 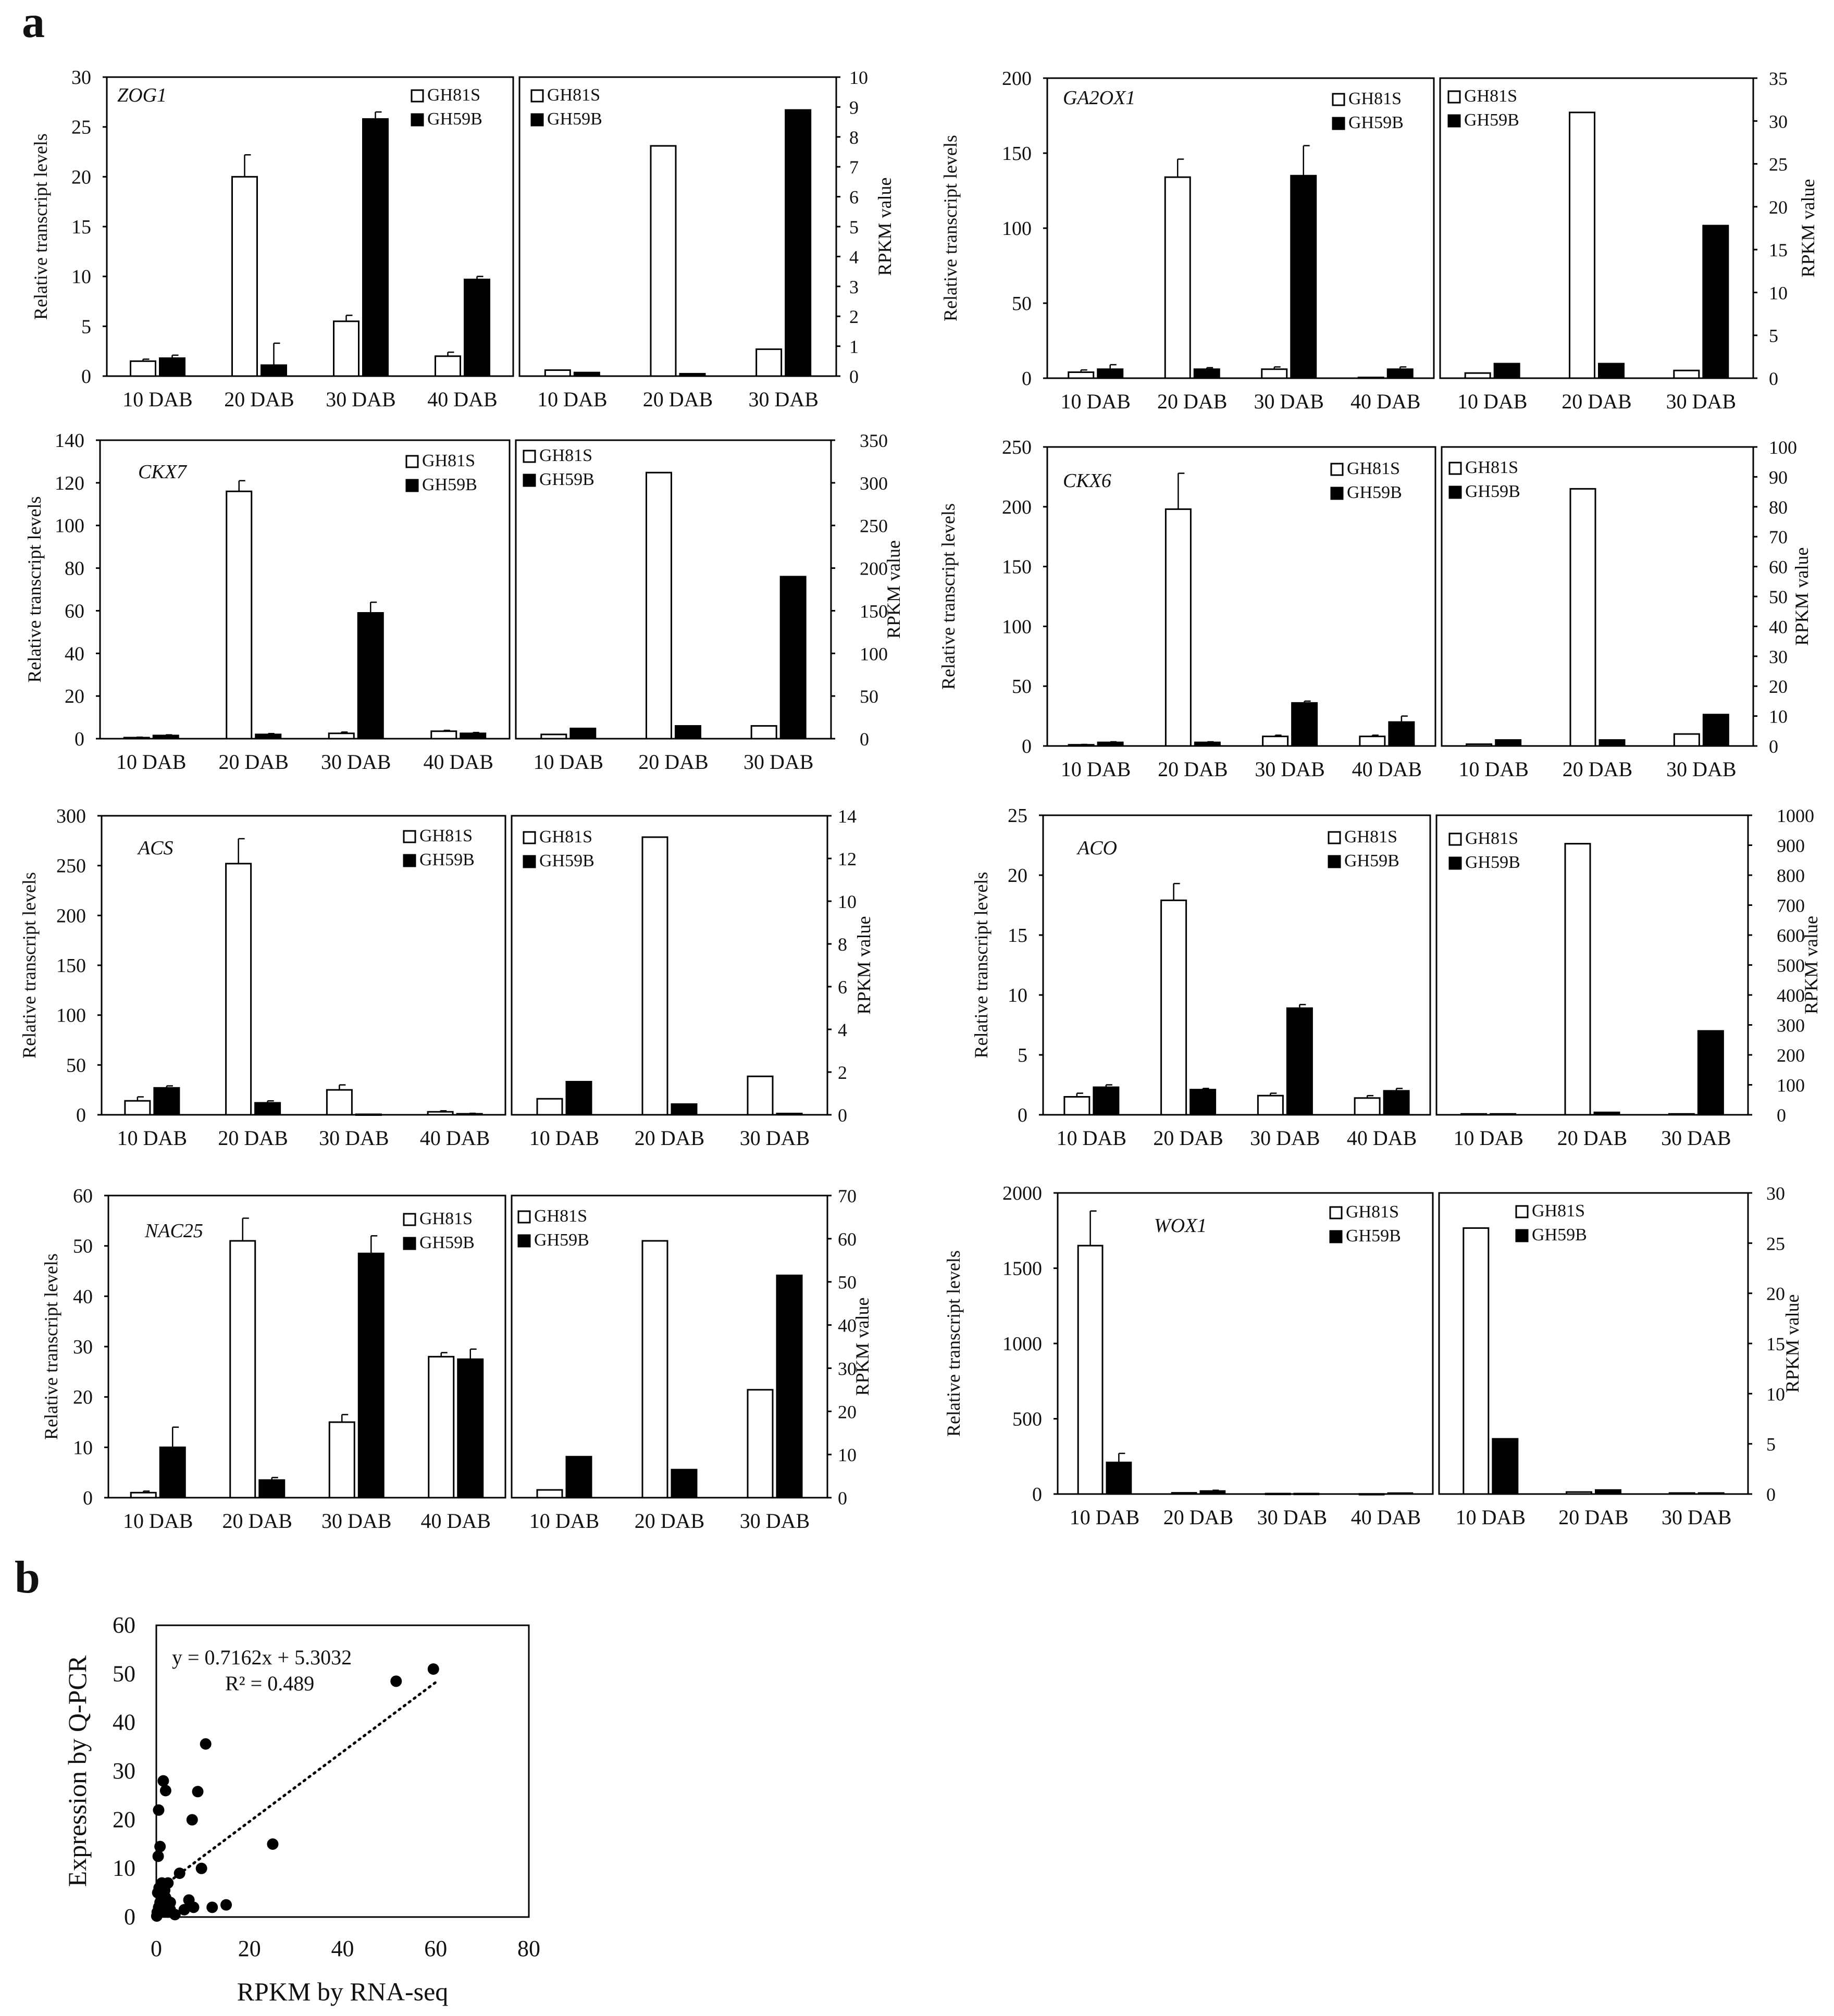 I want to click on chart4-right-ytick-label: 10, so click(x=1778, y=716).